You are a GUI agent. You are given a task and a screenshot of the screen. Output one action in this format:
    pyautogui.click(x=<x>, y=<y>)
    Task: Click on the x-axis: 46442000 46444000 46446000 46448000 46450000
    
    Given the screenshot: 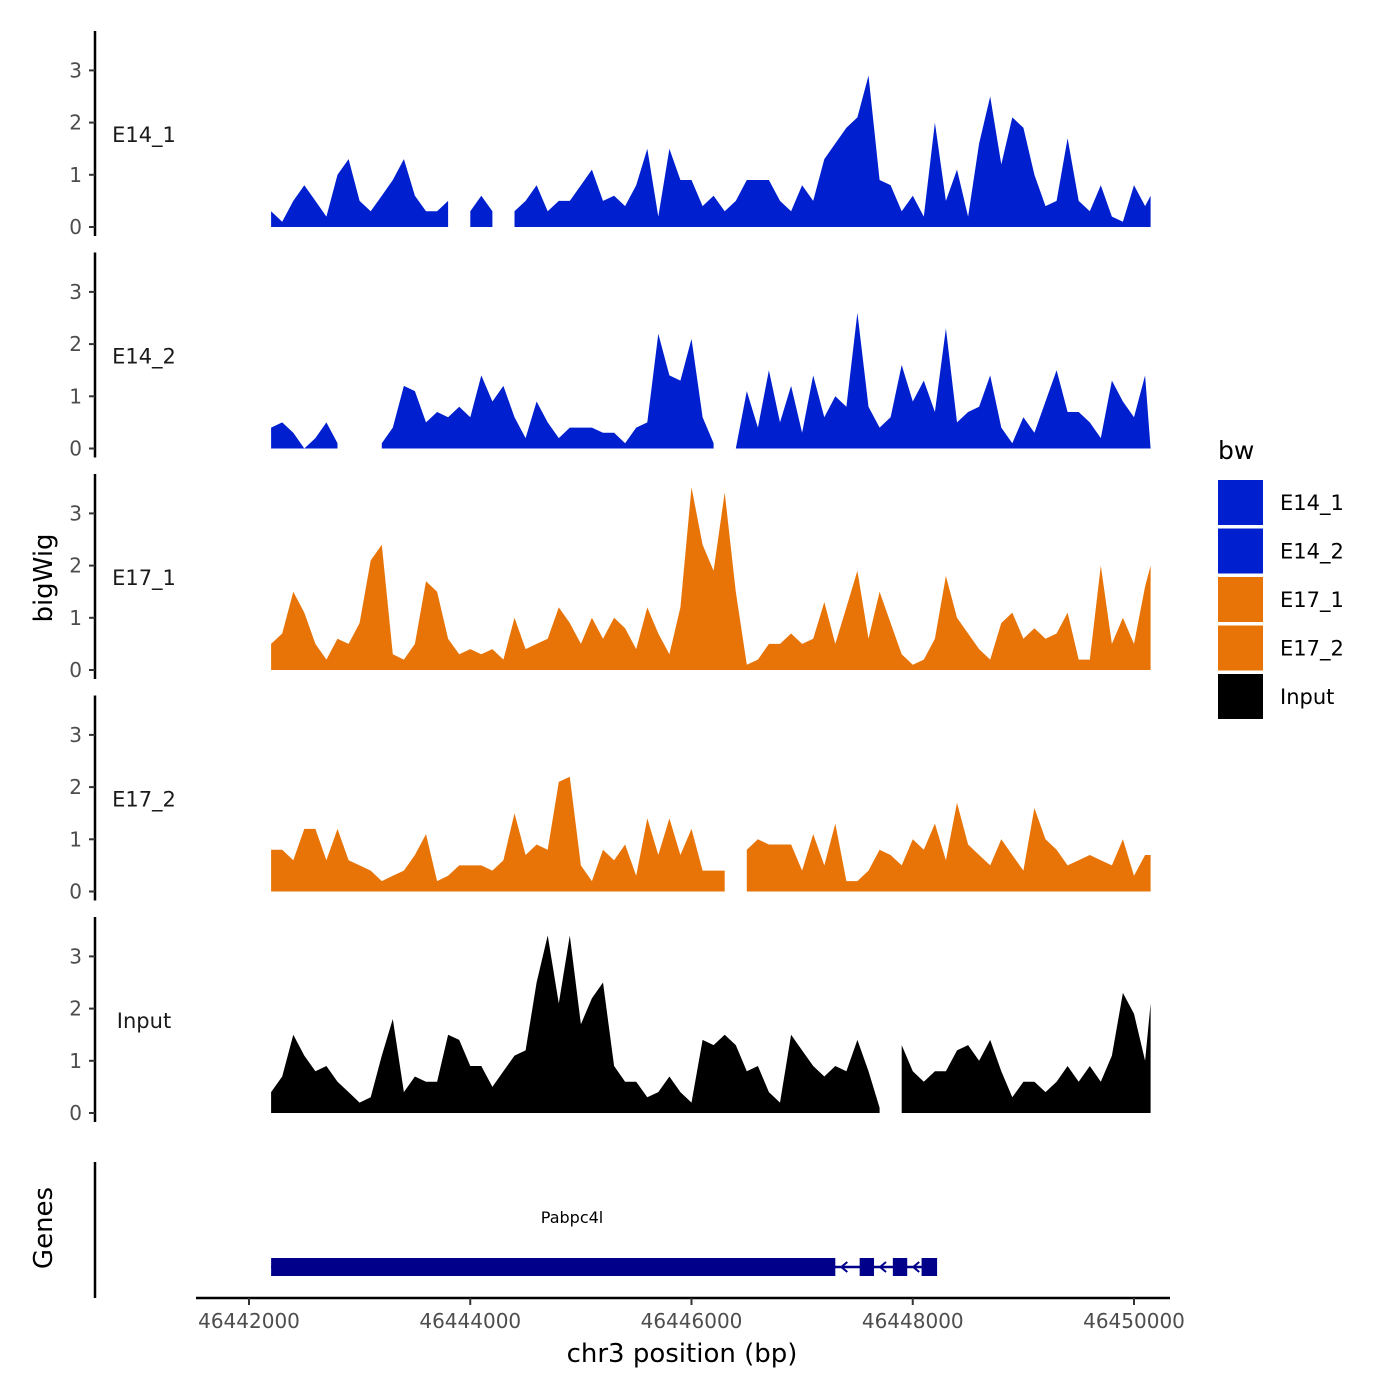 What is the action you would take?
    pyautogui.click(x=690, y=1314)
    